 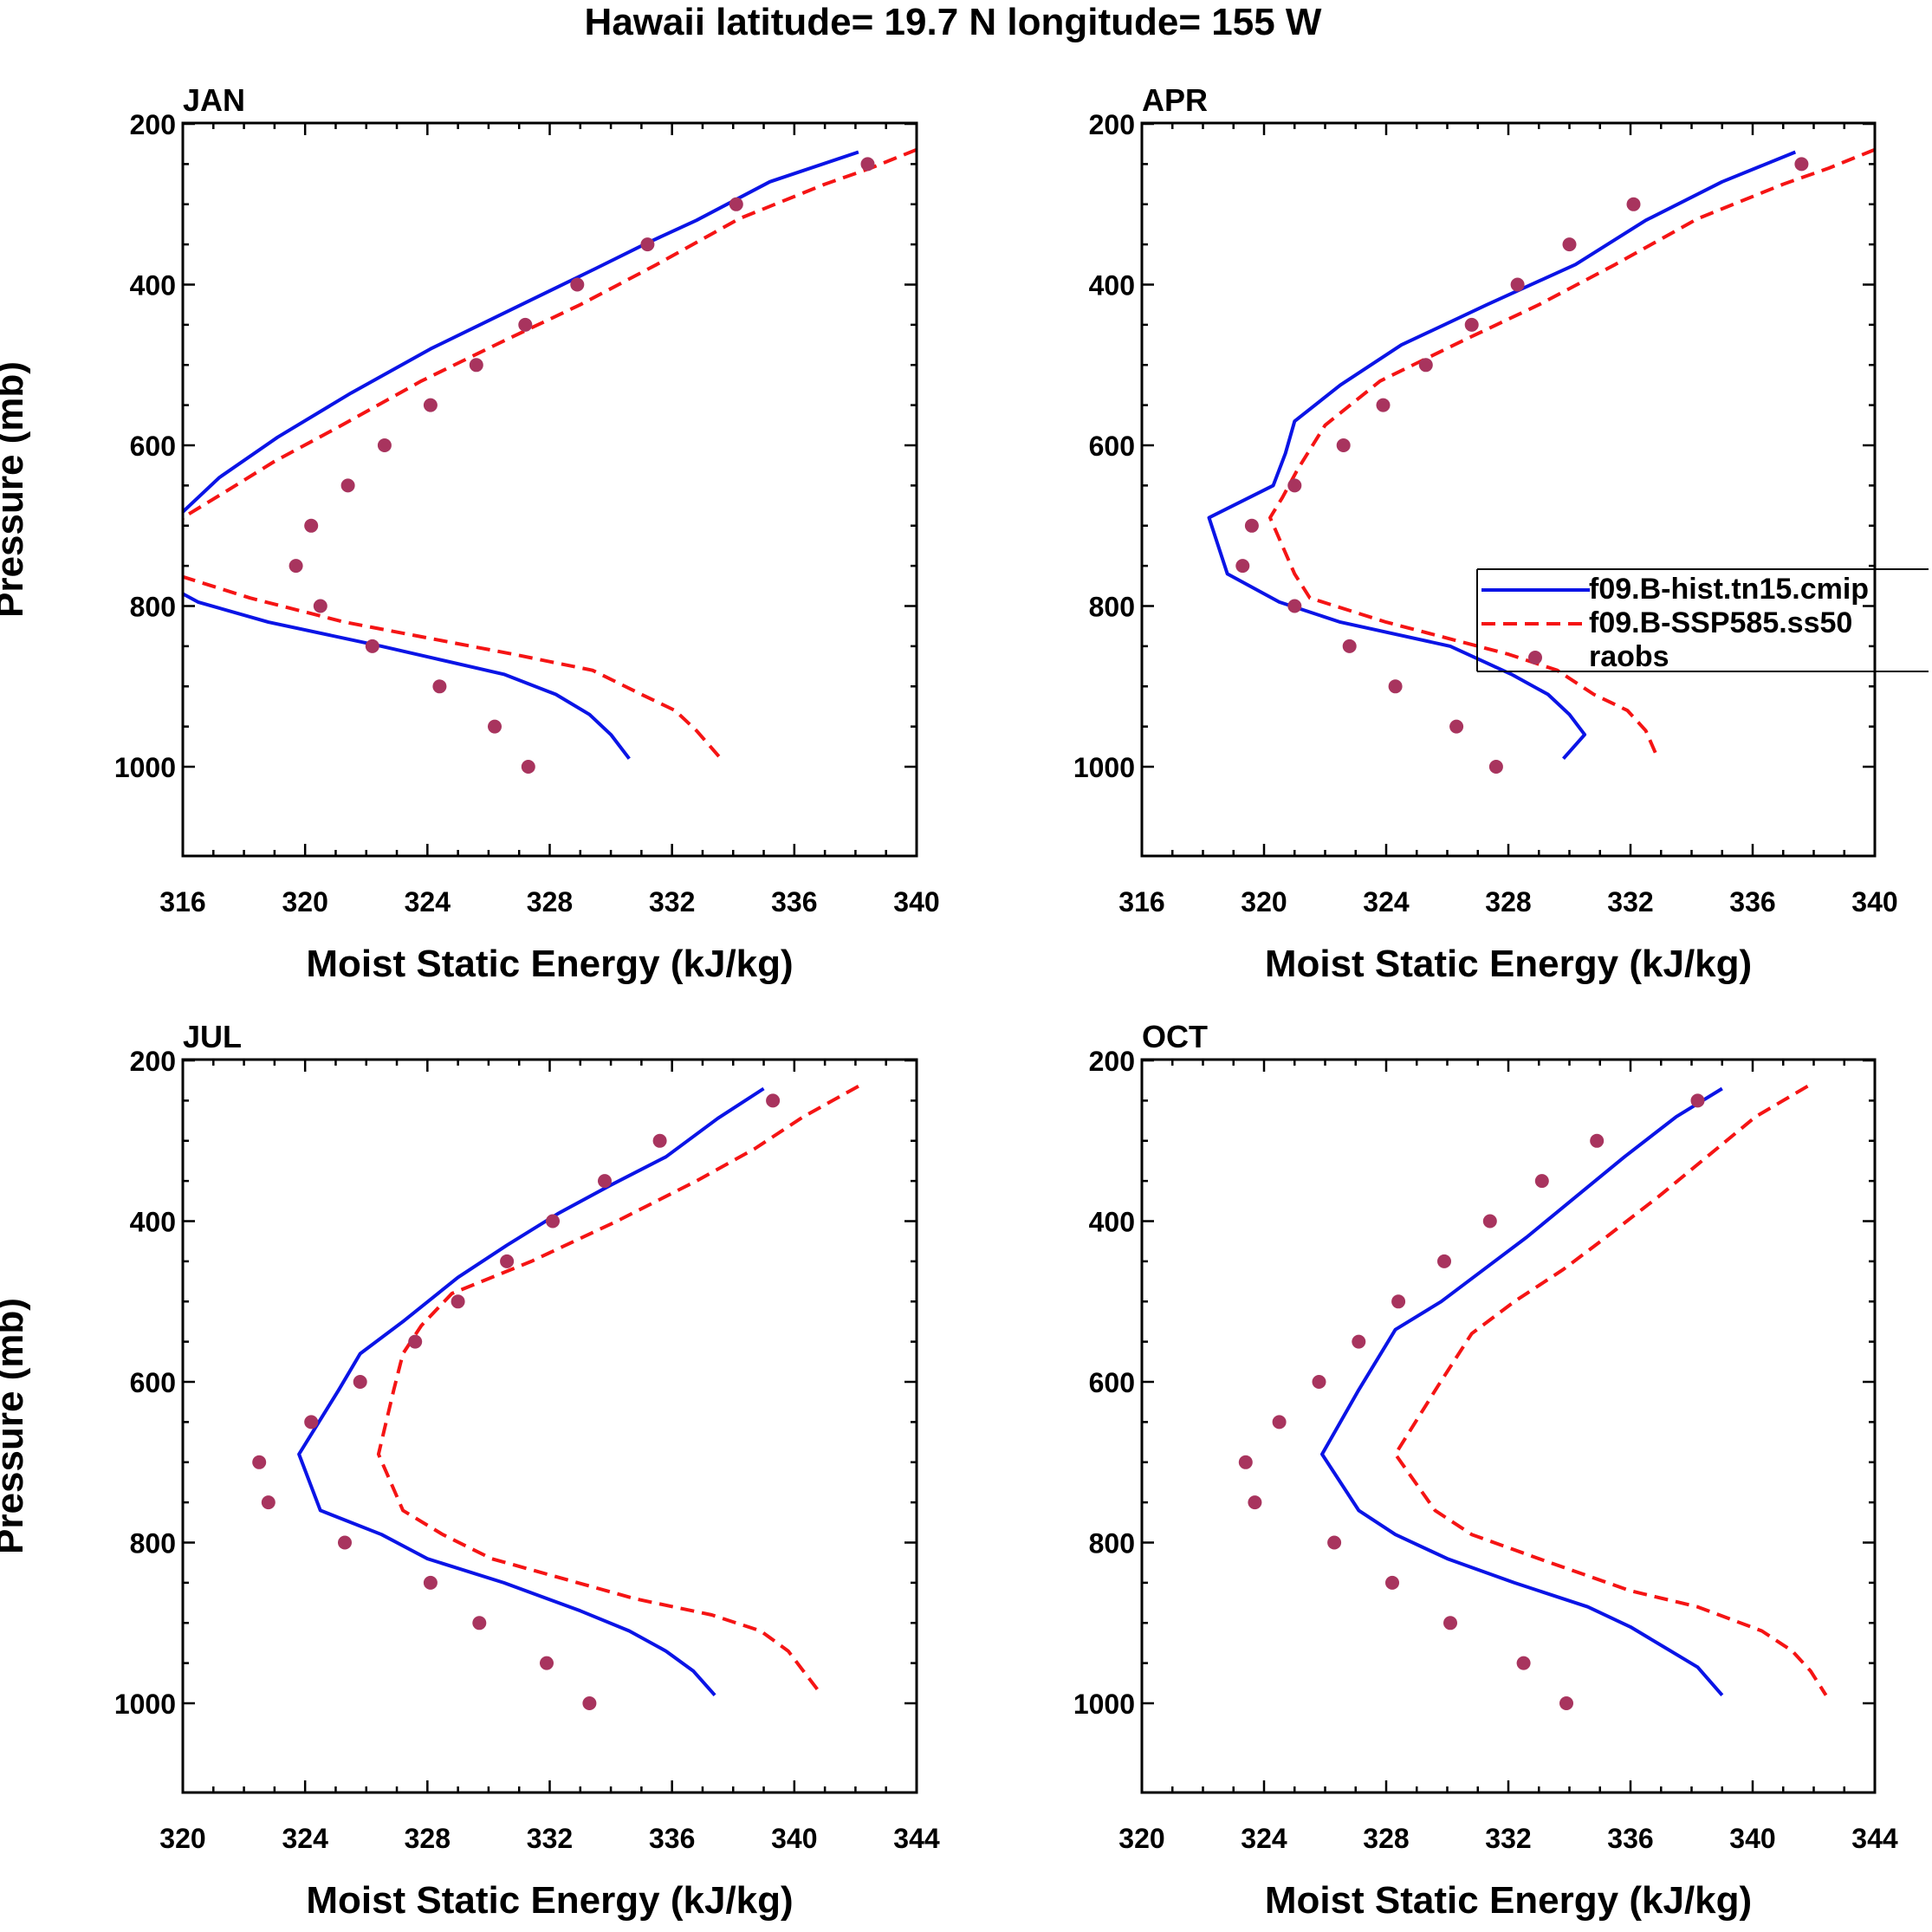 I want to click on y-axis-label: Pressure (mb), so click(x=15, y=1426).